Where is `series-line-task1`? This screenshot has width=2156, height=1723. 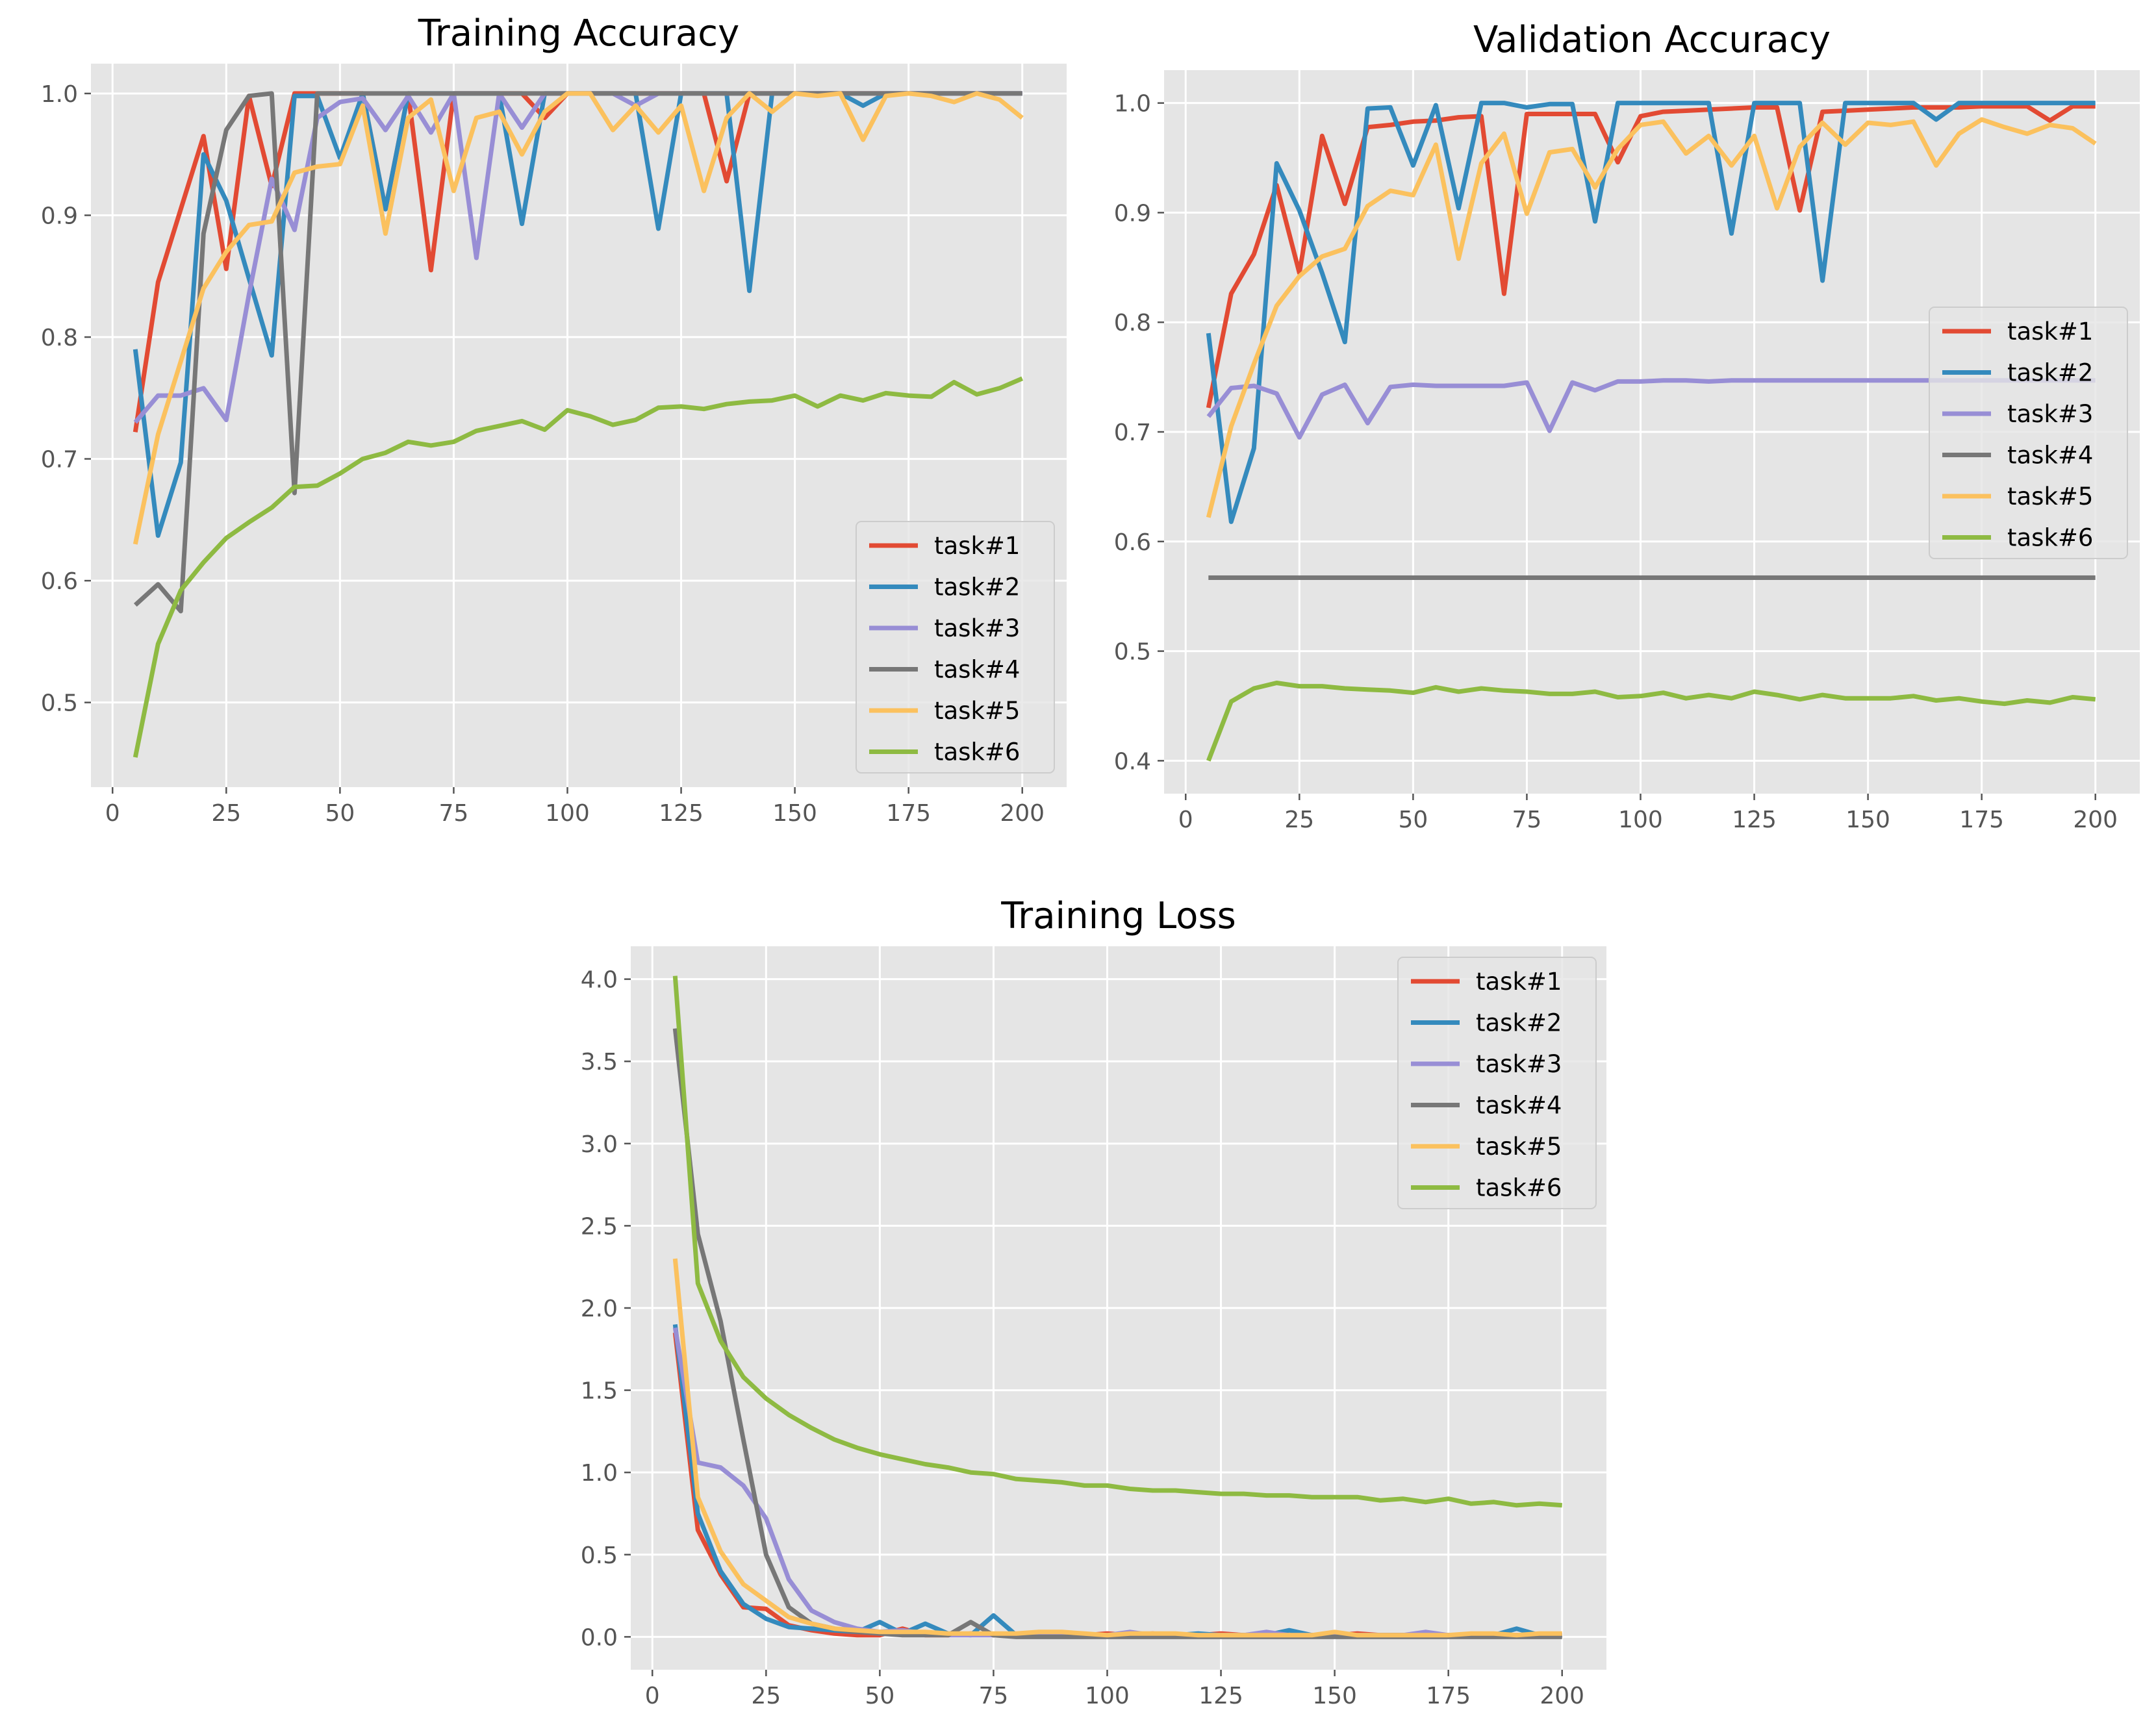
series-line-task1 is located at coordinates (1651, 256).